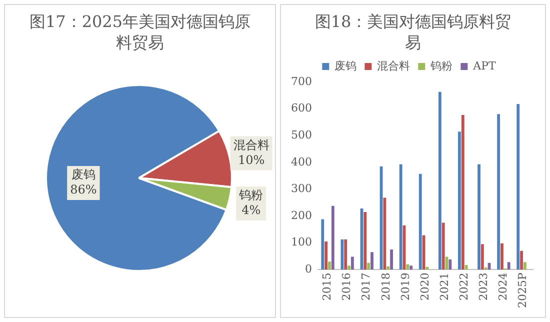  Describe the element at coordinates (463, 286) in the screenshot. I see `x-tick-label: 2022` at that location.